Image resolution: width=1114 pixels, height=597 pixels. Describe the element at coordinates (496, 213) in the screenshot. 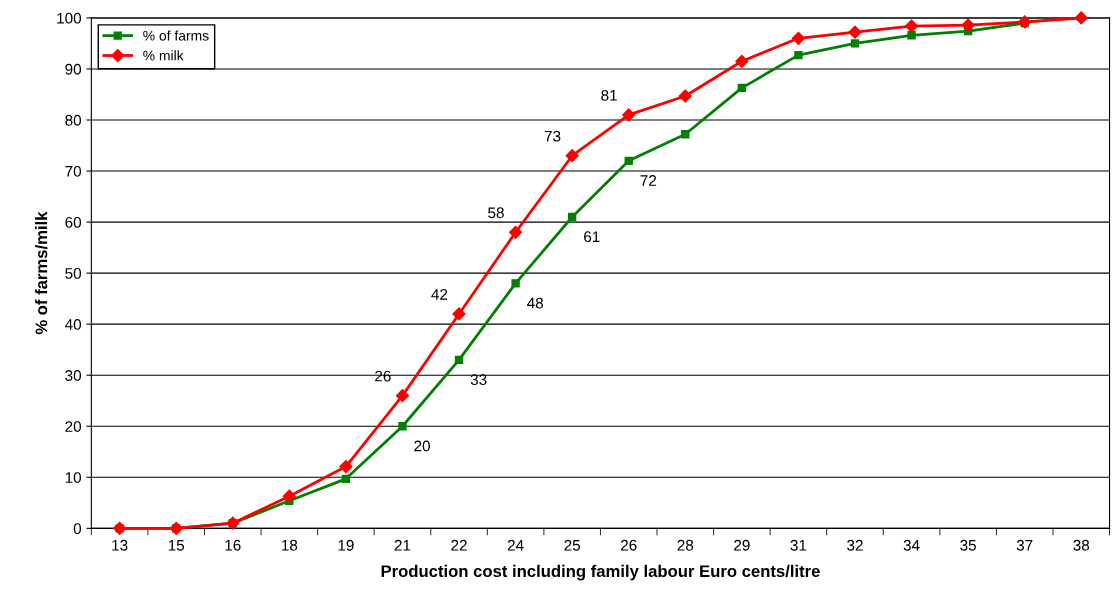

I see `data-label: 58` at that location.